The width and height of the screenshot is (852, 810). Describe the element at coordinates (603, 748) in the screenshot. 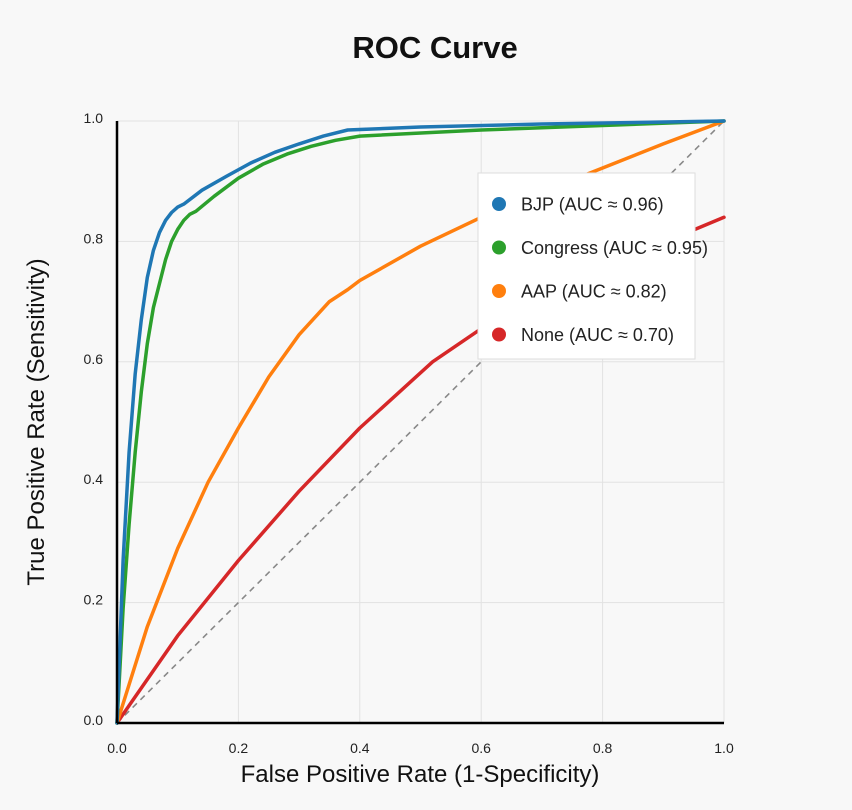

I see `x-tick-label: 0.8` at that location.